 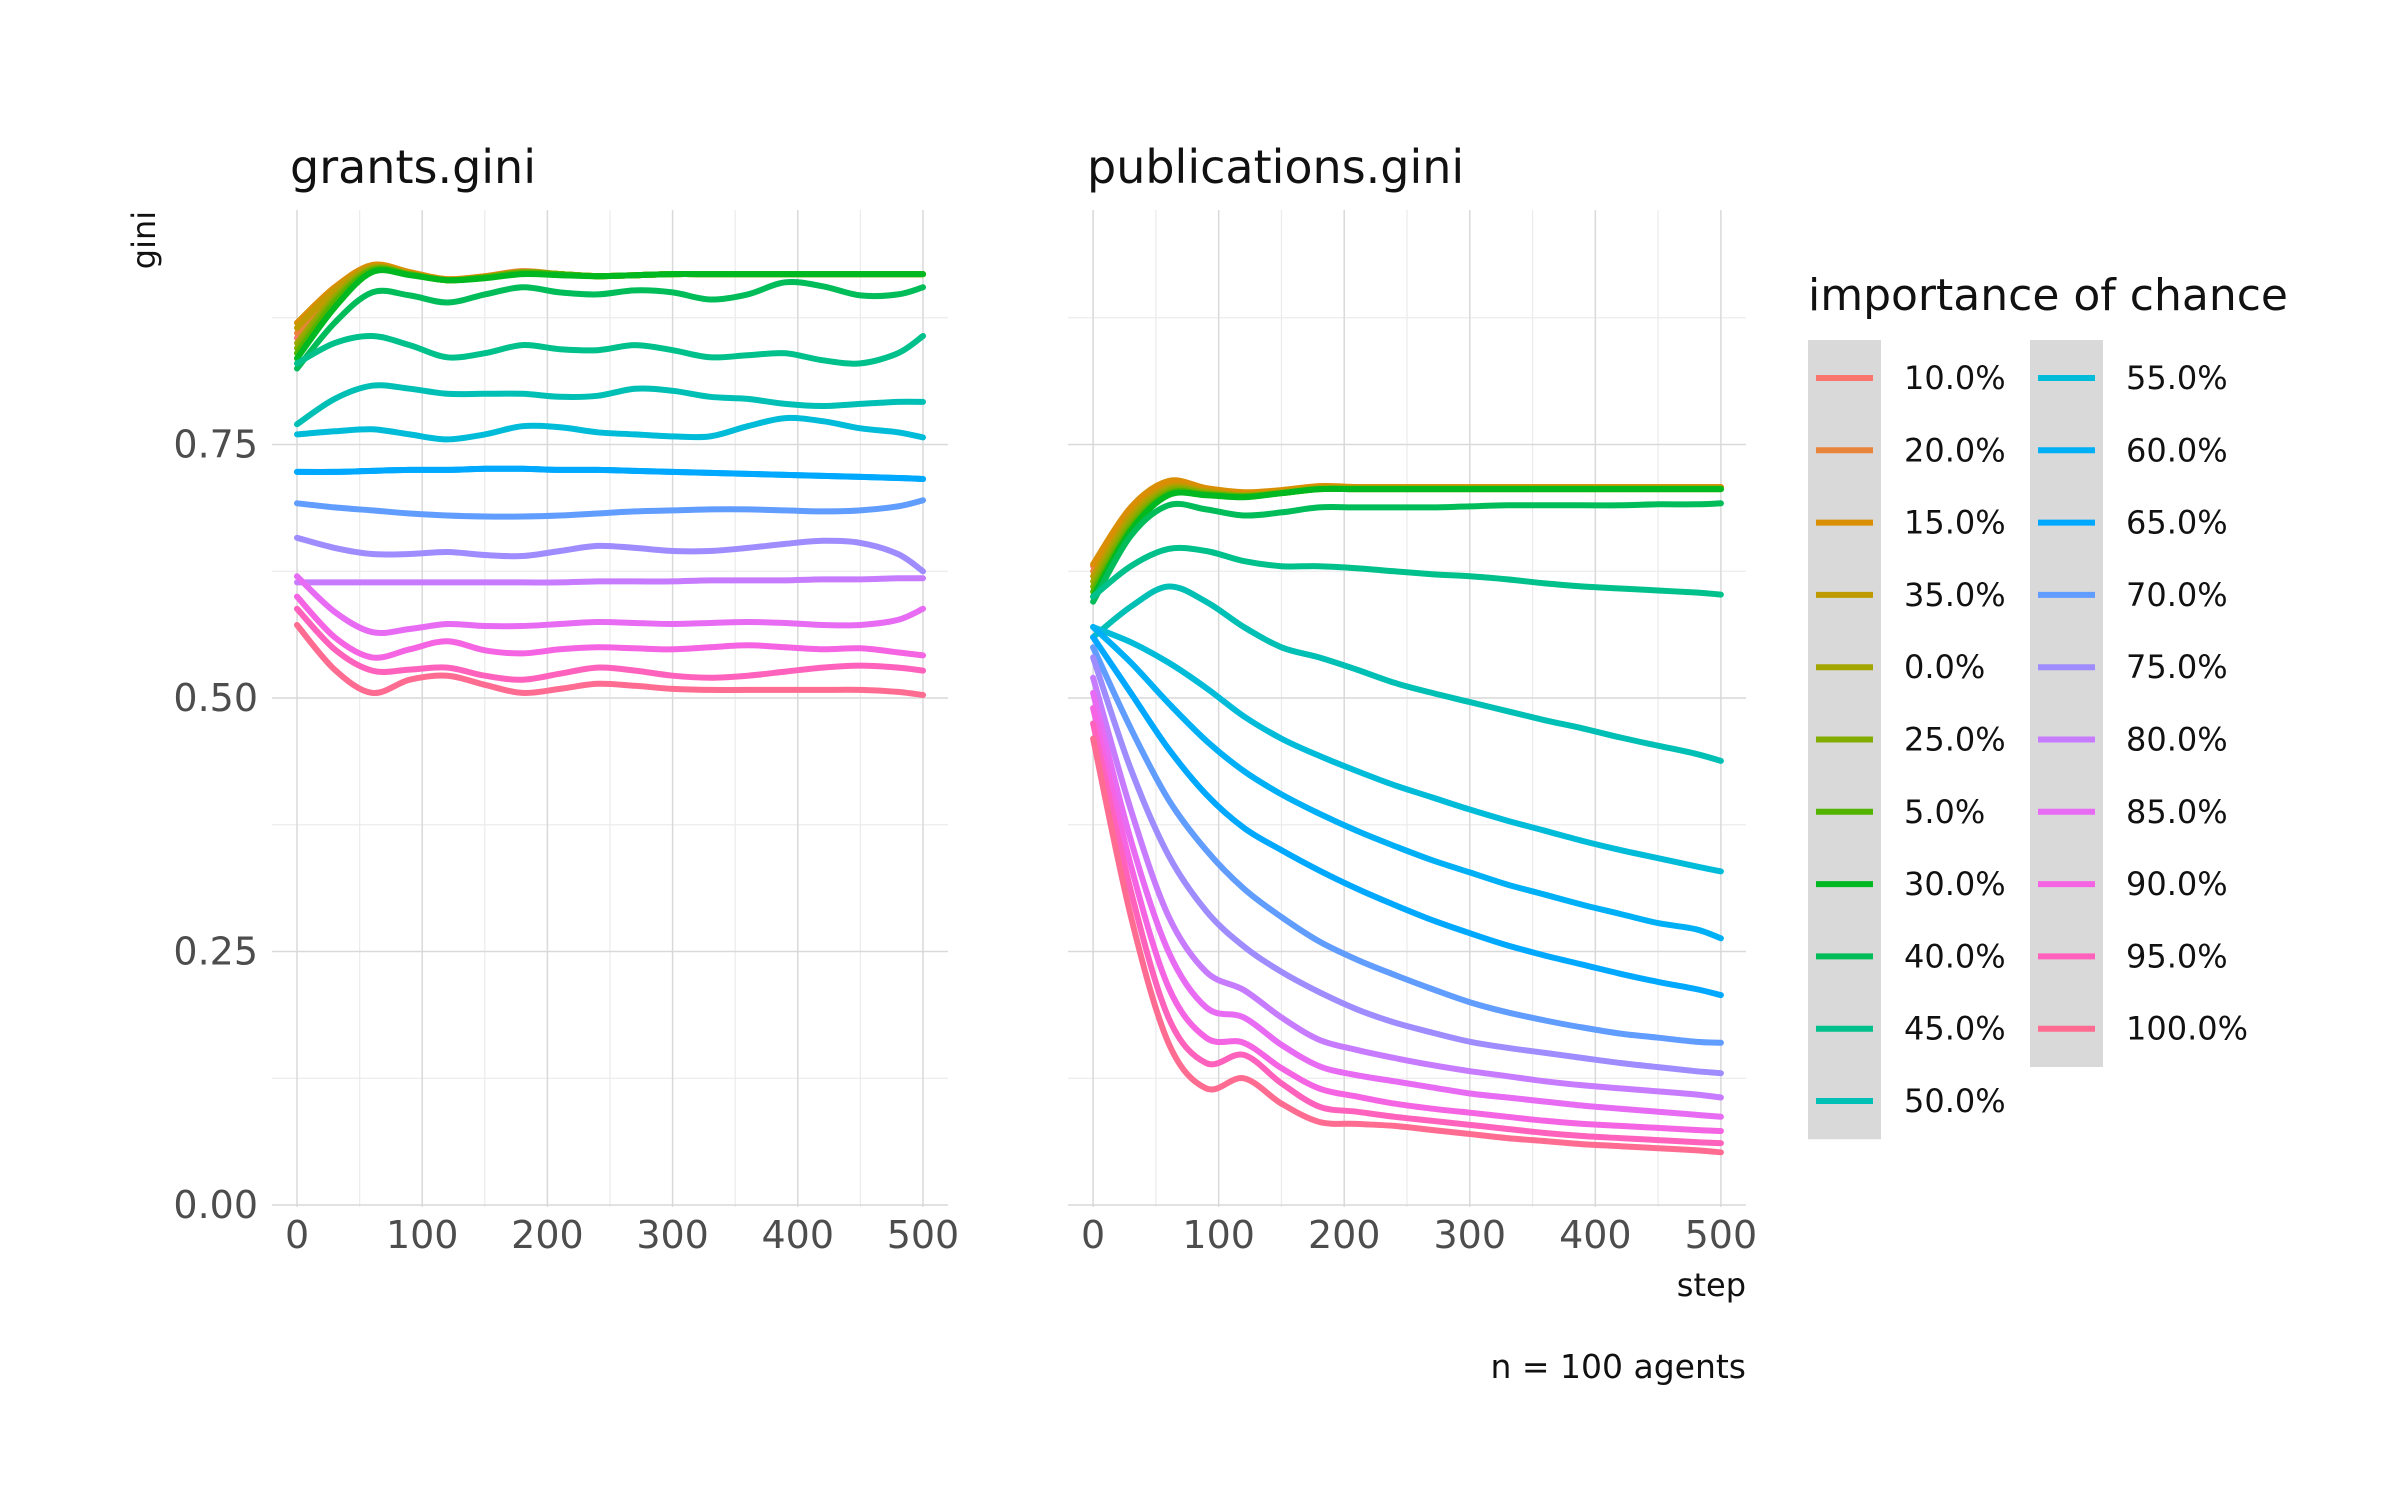 I want to click on legend-label: 85.0%, so click(x=2177, y=812).